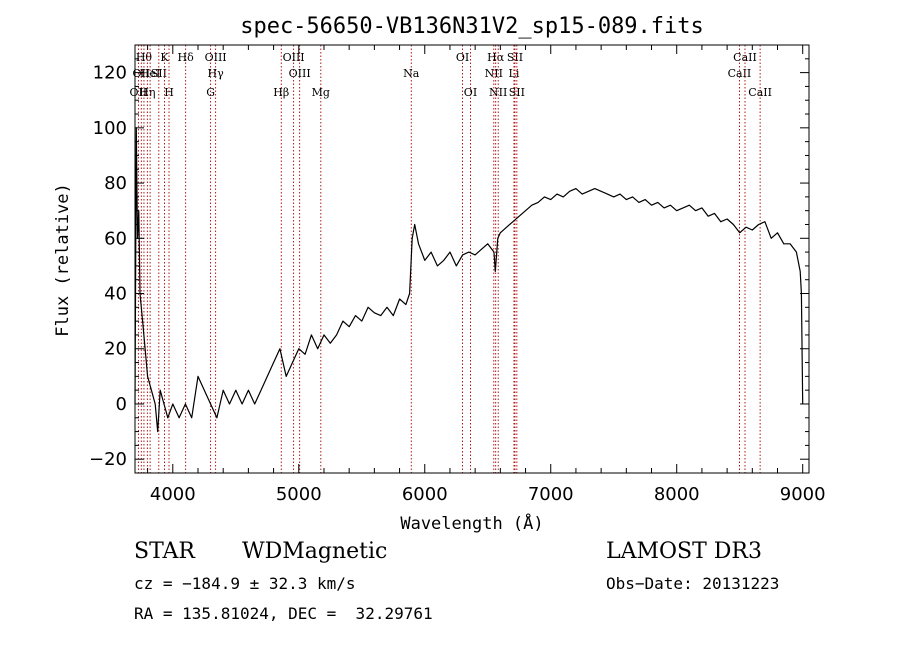 This screenshot has width=900, height=649. I want to click on y-axis-label: Flux (relative), so click(63, 260).